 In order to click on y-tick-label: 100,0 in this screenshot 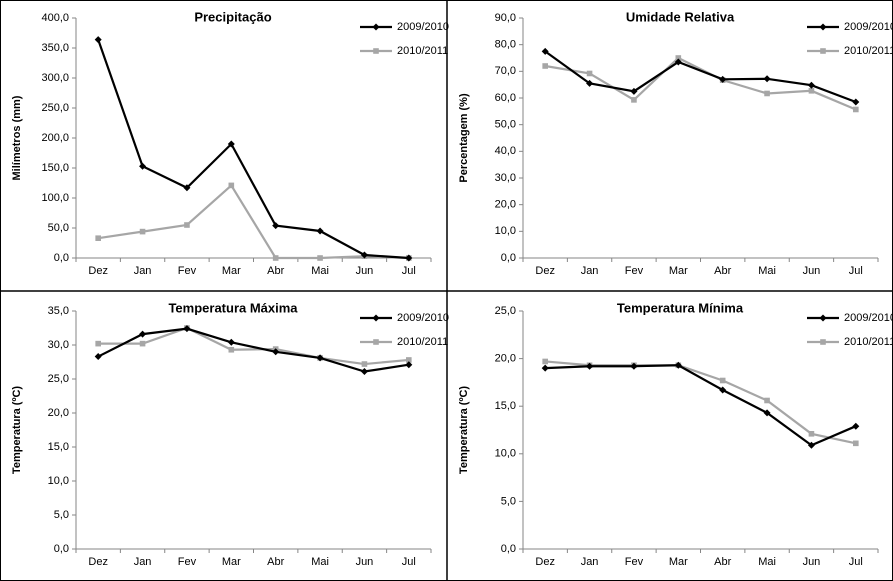, I will do `click(55, 198)`.